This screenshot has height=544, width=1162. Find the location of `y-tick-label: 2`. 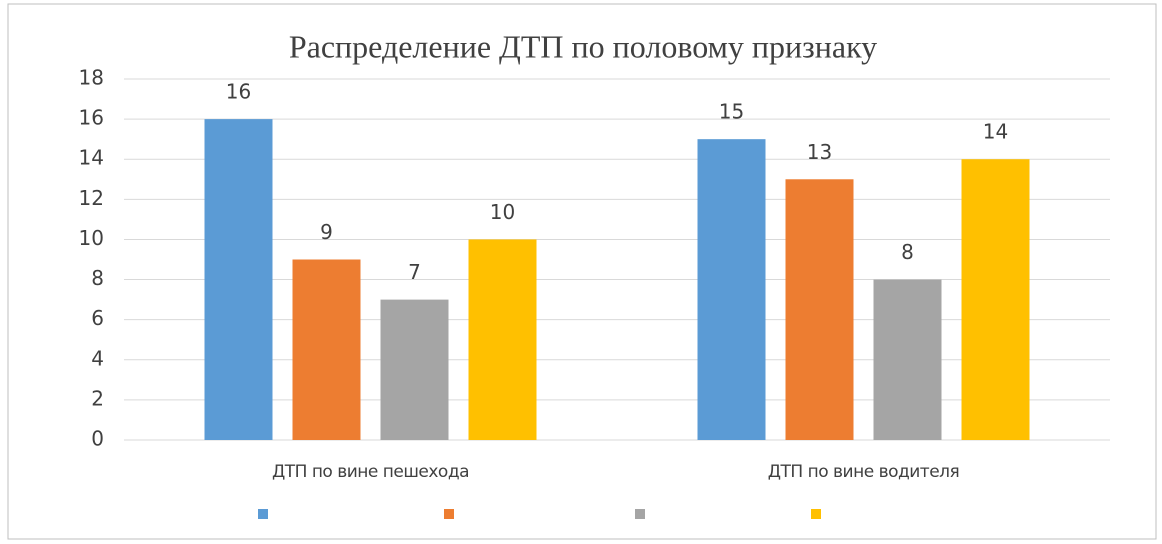

y-tick-label: 2 is located at coordinates (97, 398).